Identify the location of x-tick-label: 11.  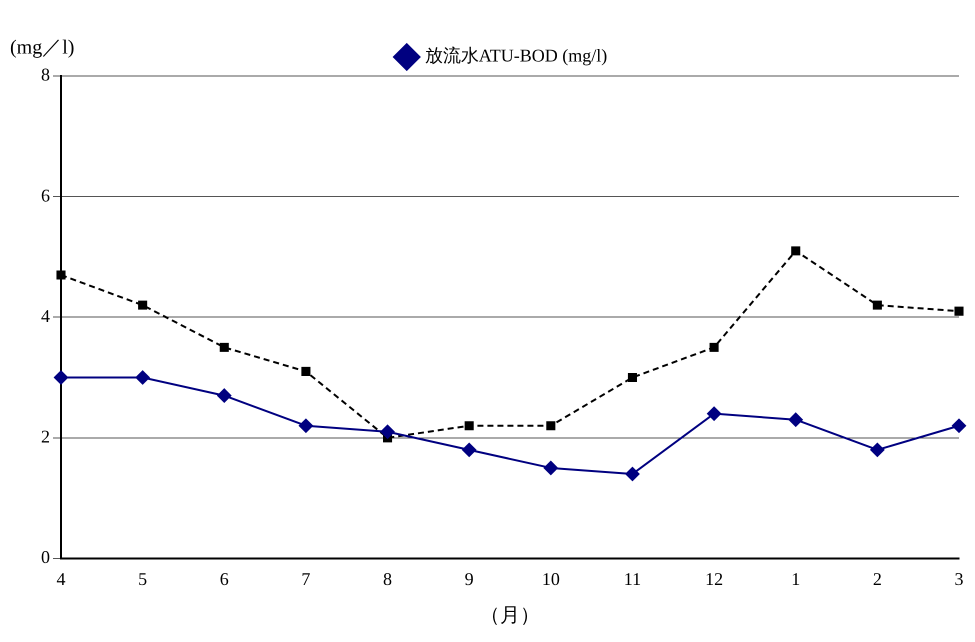
(633, 578).